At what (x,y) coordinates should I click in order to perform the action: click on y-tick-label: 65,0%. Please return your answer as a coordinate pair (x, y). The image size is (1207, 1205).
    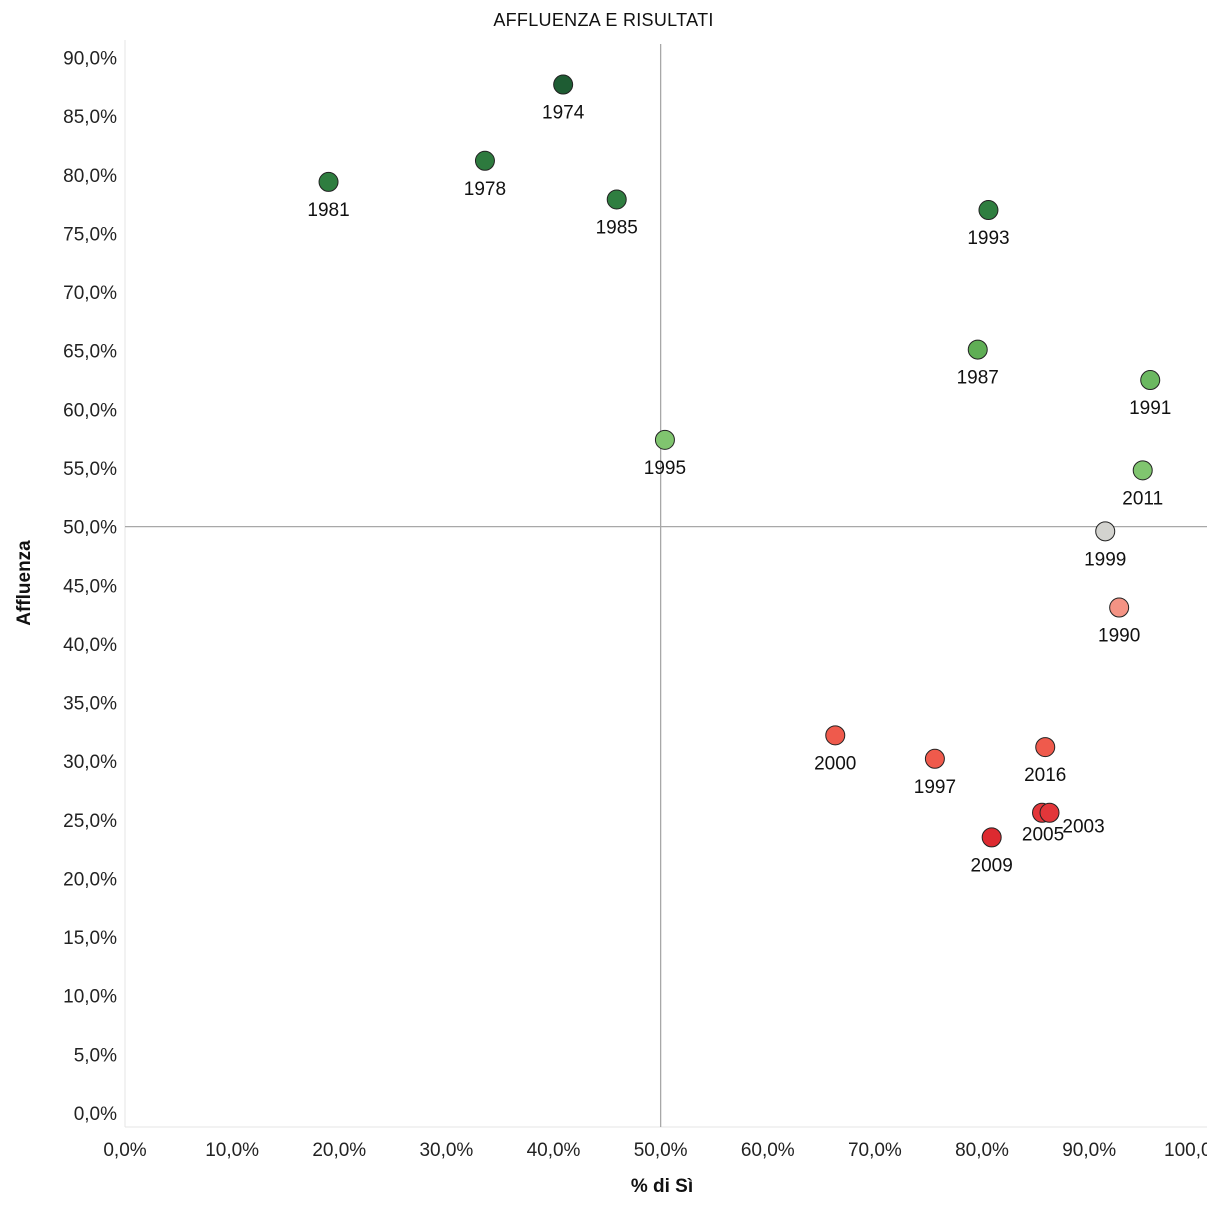
    Looking at the image, I should click on (90, 352).